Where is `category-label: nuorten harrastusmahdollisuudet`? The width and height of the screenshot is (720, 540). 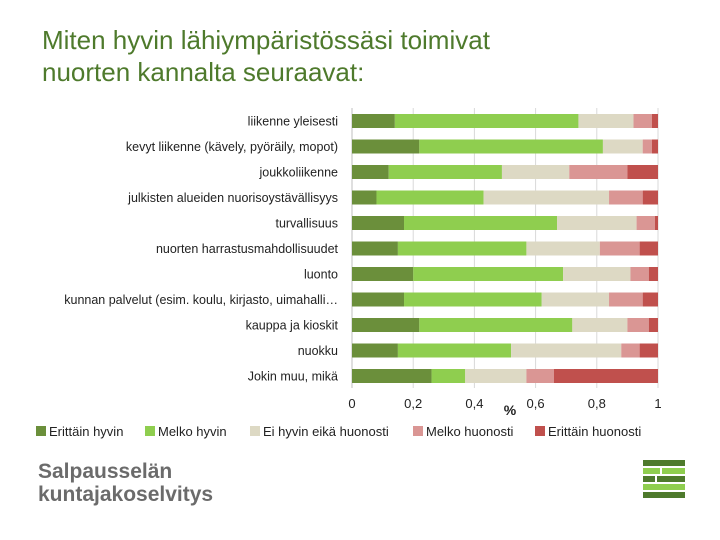 category-label: nuorten harrastusmahdollisuudet is located at coordinates (247, 249).